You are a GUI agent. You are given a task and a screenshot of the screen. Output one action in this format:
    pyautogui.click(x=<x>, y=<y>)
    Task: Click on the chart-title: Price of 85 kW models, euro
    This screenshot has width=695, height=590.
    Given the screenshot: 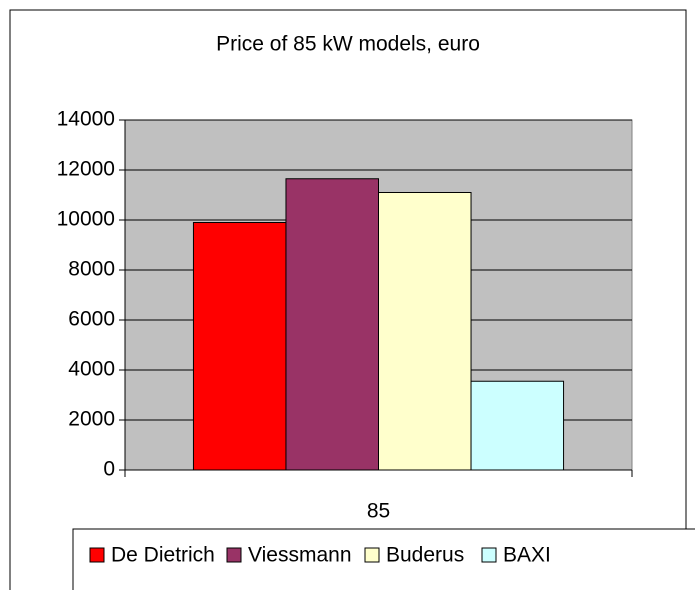 What is the action you would take?
    pyautogui.click(x=348, y=44)
    